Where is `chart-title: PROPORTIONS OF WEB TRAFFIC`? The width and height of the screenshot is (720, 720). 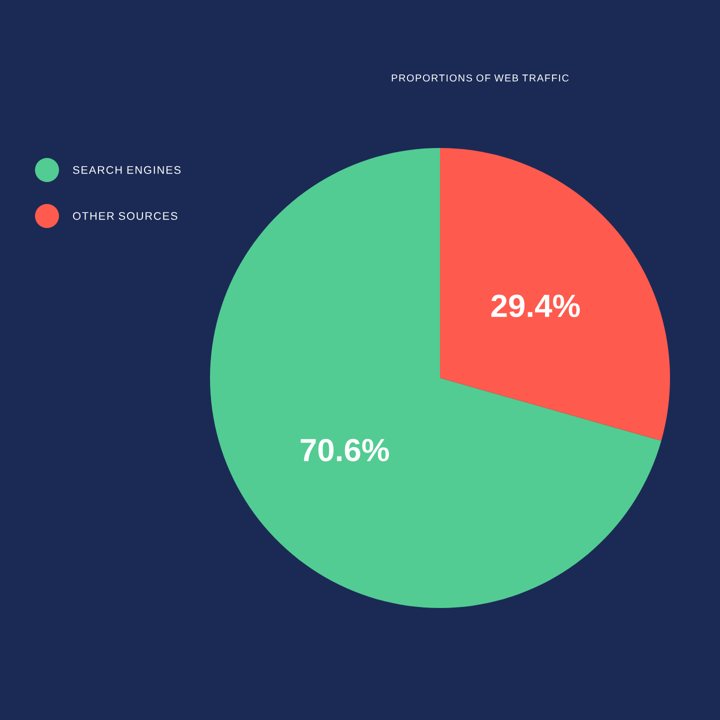
chart-title: PROPORTIONS OF WEB TRAFFIC is located at coordinates (480, 78).